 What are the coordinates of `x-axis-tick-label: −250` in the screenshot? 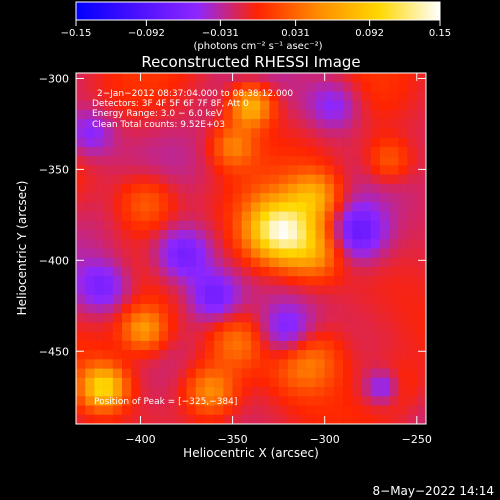 It's located at (417, 439).